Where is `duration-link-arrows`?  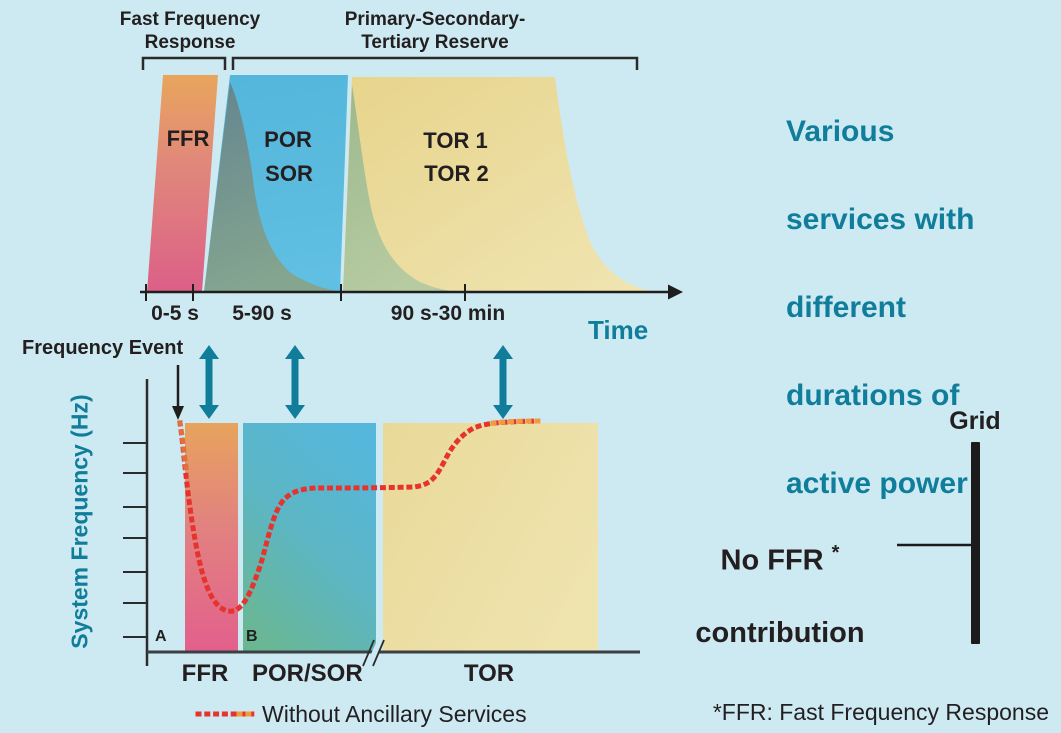 duration-link-arrows is located at coordinates (356, 382).